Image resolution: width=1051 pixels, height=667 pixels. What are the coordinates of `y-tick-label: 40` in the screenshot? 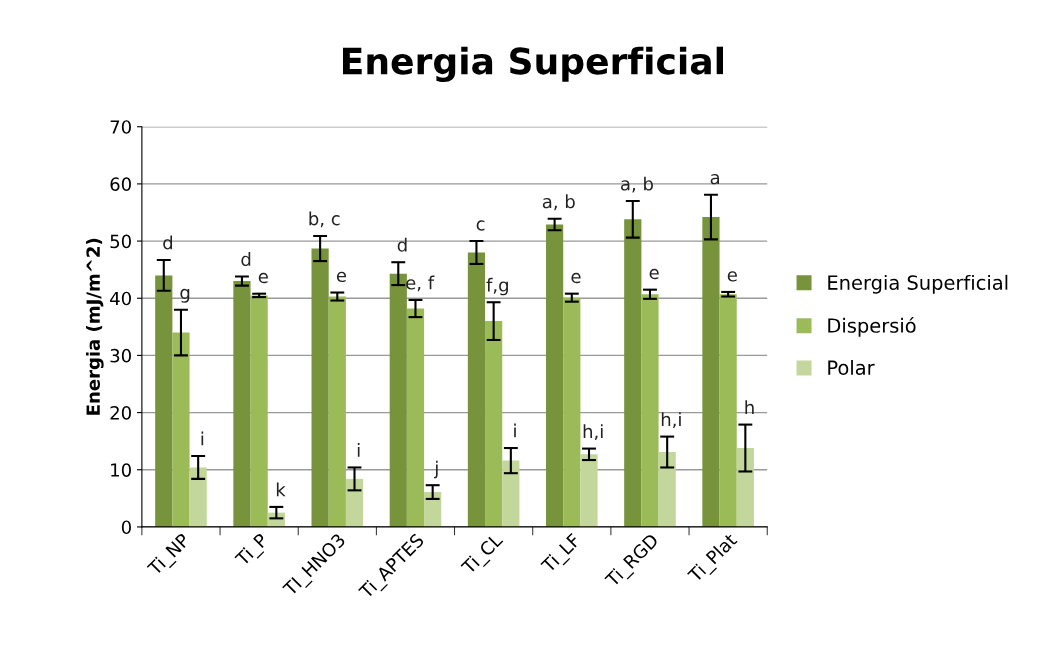 It's located at (120, 298).